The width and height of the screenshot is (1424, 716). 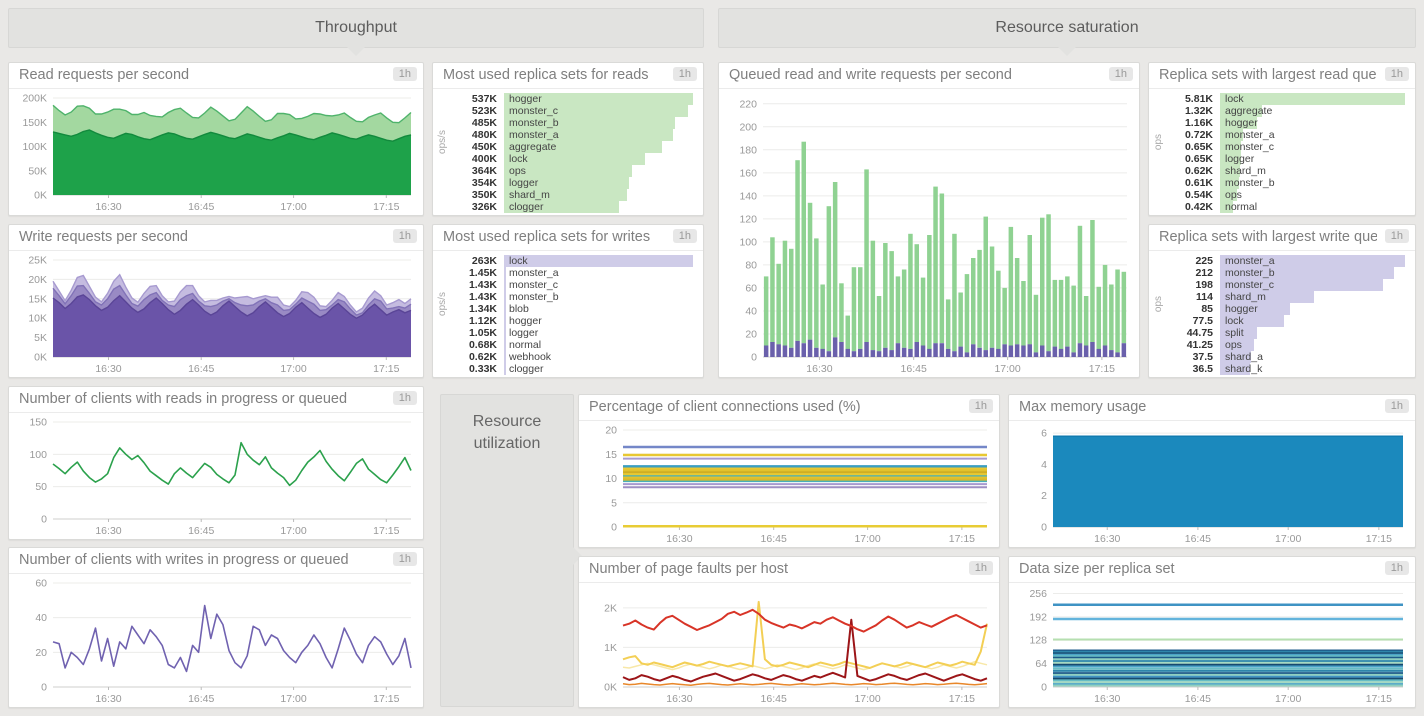 What do you see at coordinates (216, 314) in the screenshot?
I see `write-requests-chart: 0K 5K 10K 15K 20K 25K 16:30 16:45 17:00 17:15` at bounding box center [216, 314].